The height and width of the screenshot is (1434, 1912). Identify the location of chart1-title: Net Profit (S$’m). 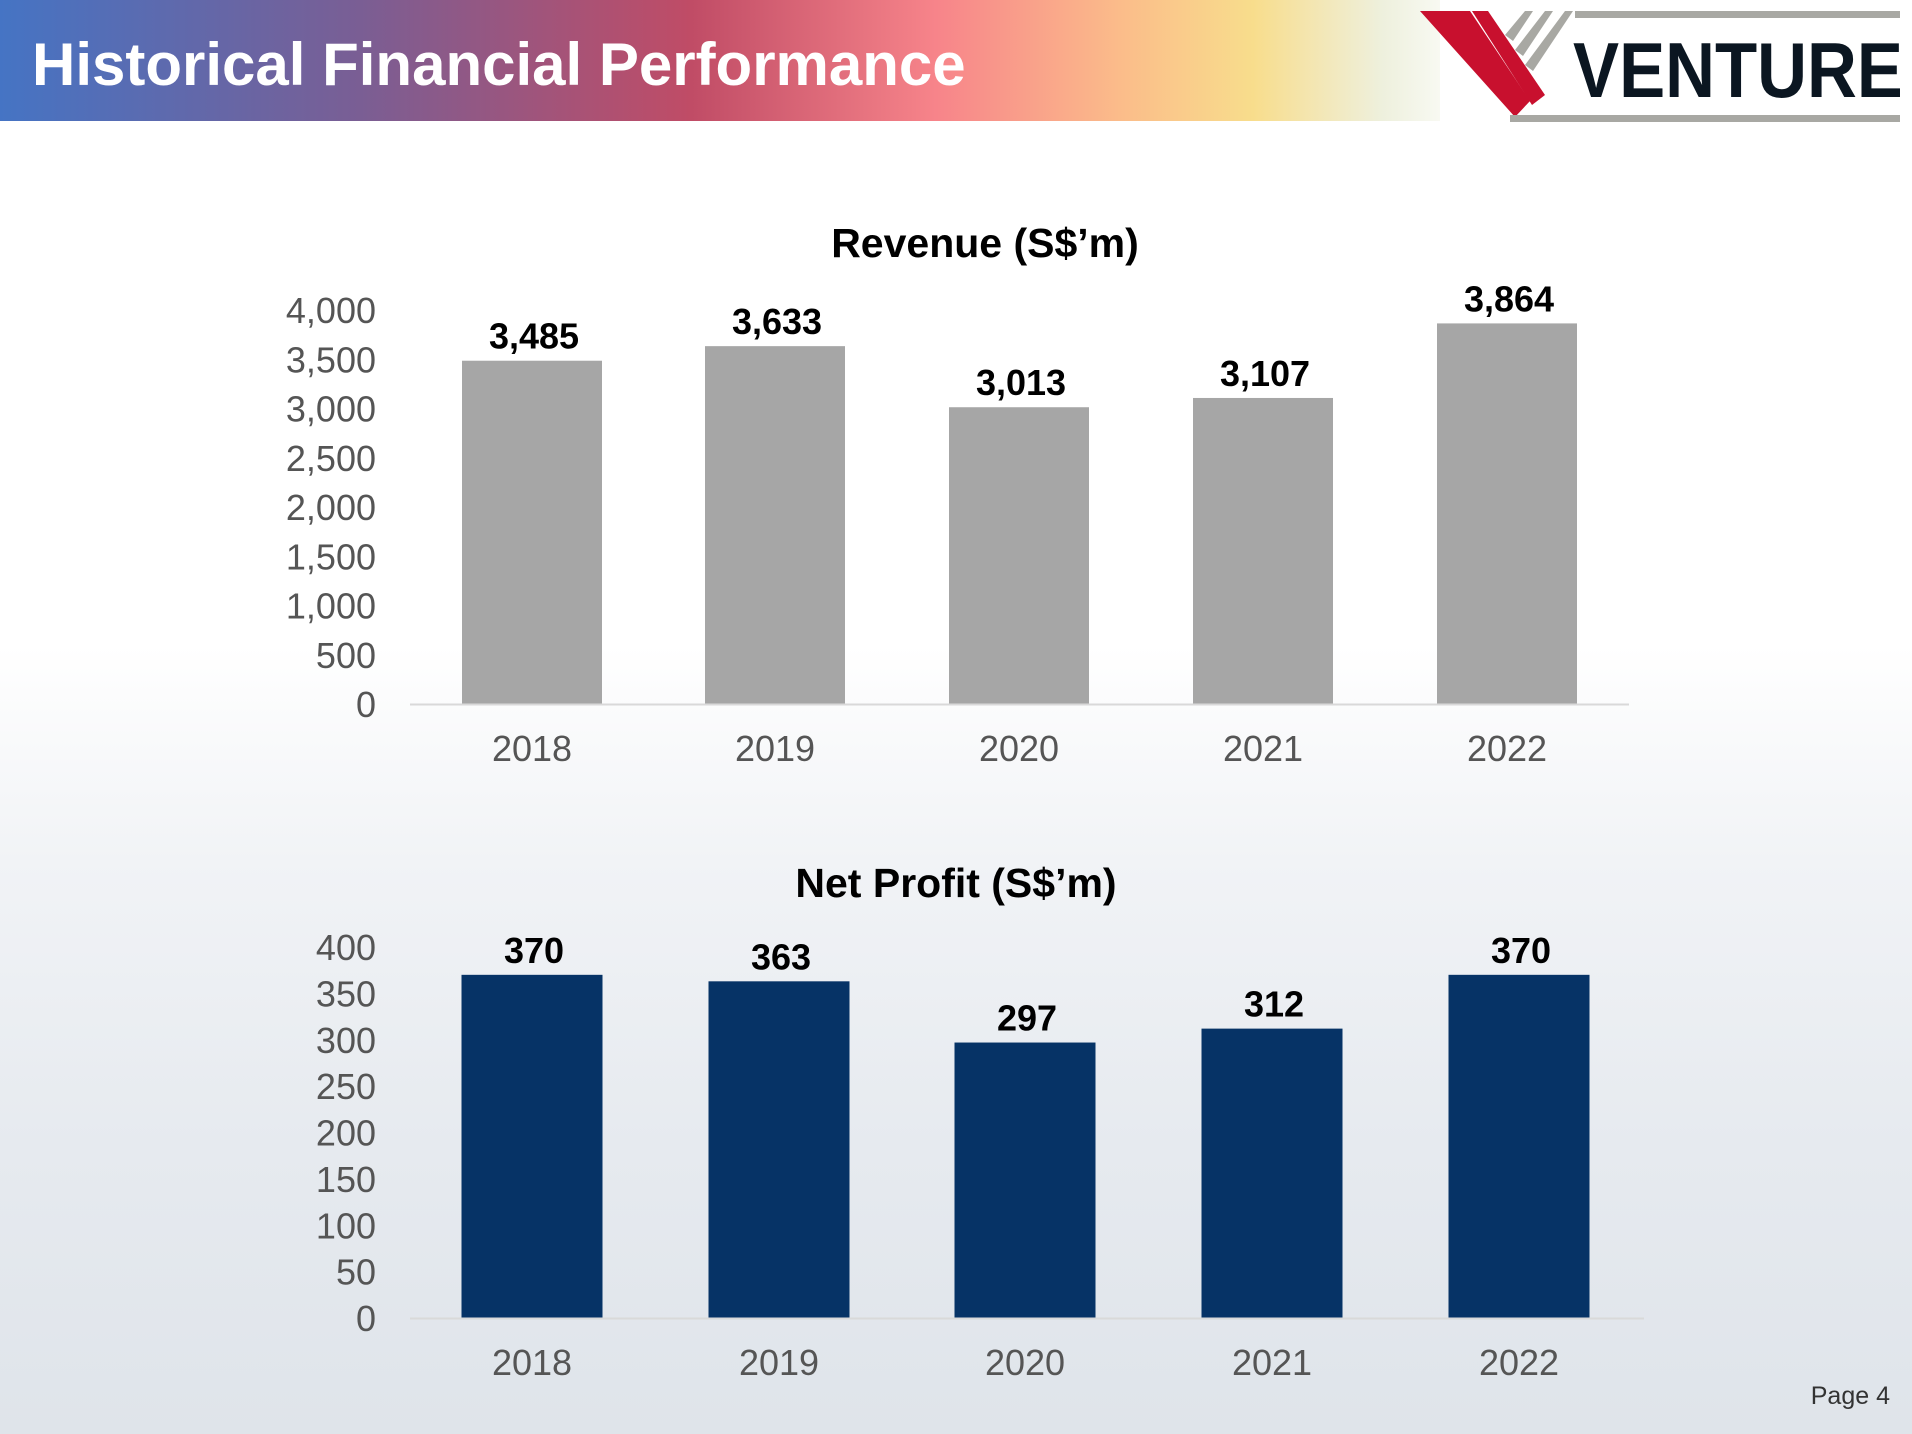
(955, 883).